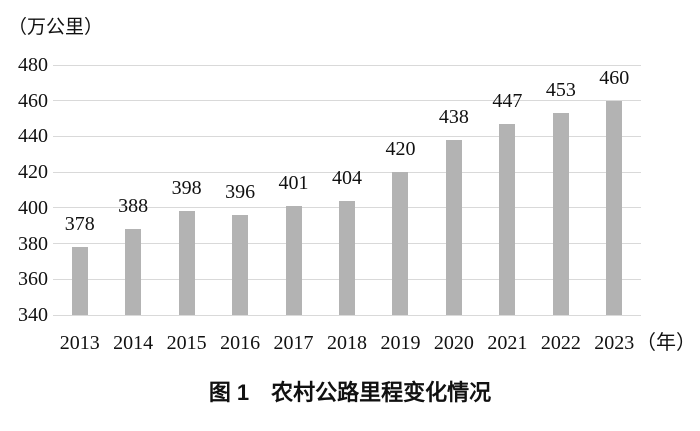 The image size is (700, 431). Describe the element at coordinates (79, 343) in the screenshot. I see `x-axis-tick-label: 2013` at that location.